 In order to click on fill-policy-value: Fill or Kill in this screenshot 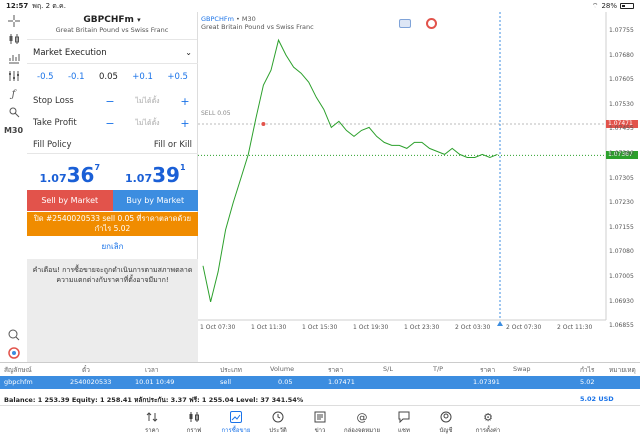, I will do `click(172, 144)`.